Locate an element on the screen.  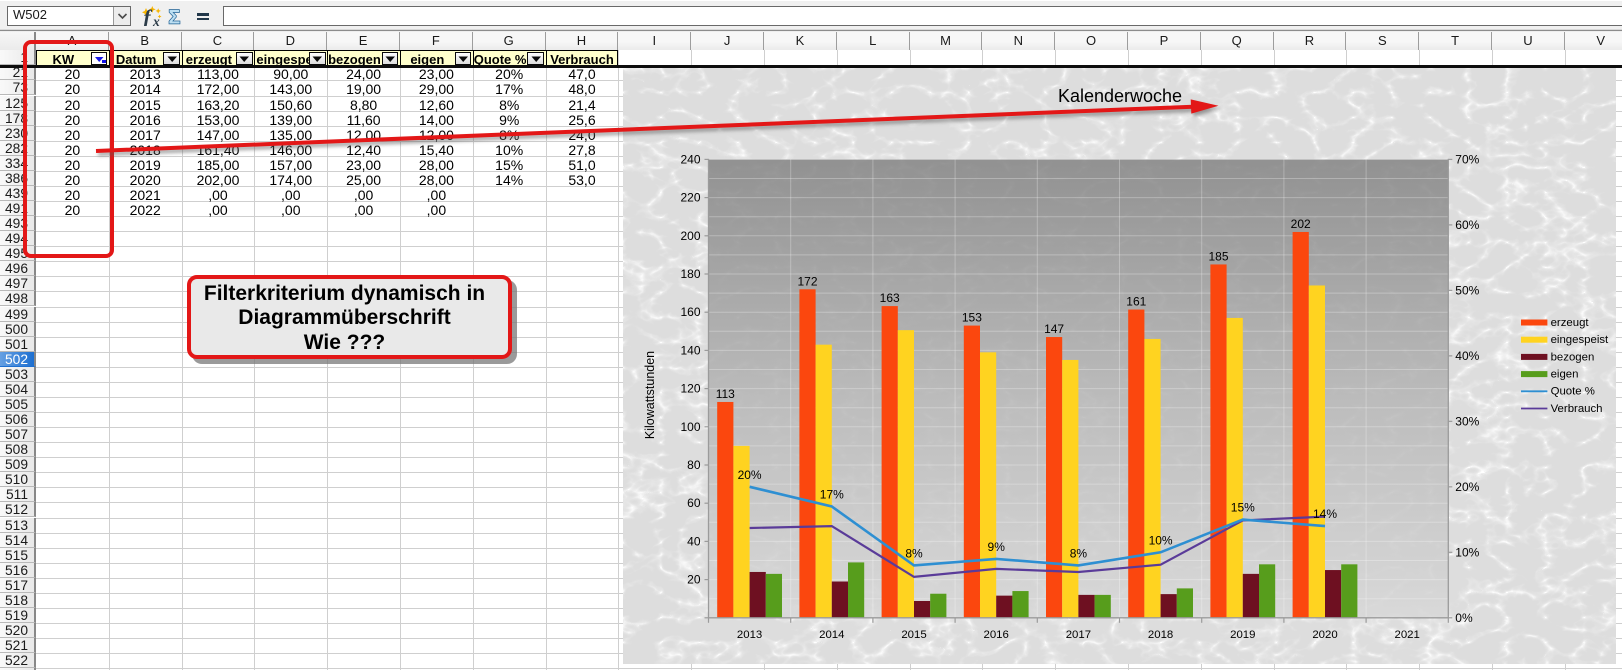
svg-text: 70% is located at coordinates (1467, 160).